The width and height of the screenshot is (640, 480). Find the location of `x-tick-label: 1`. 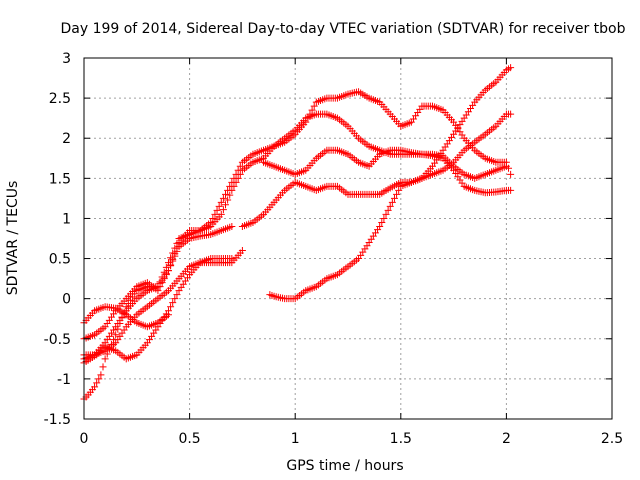

x-tick-label: 1 is located at coordinates (295, 439).